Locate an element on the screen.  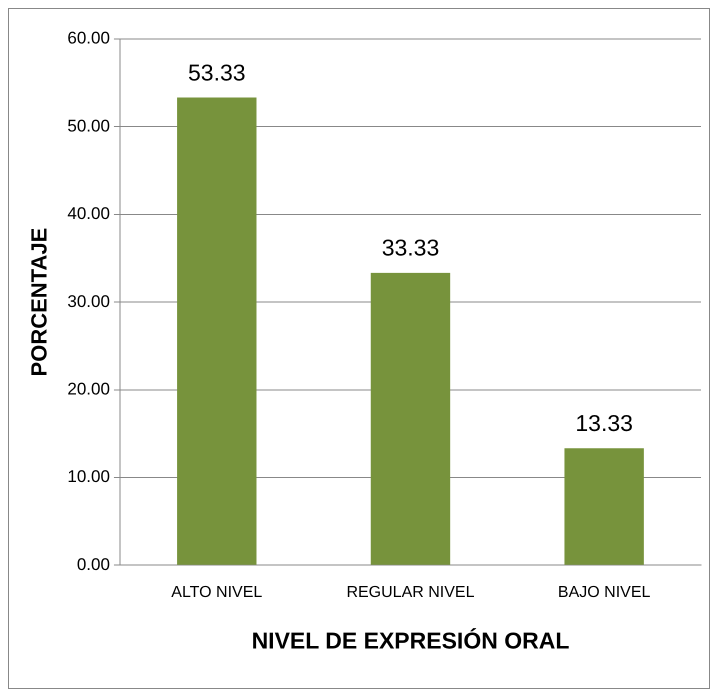
data-label: 33.33 is located at coordinates (411, 247).